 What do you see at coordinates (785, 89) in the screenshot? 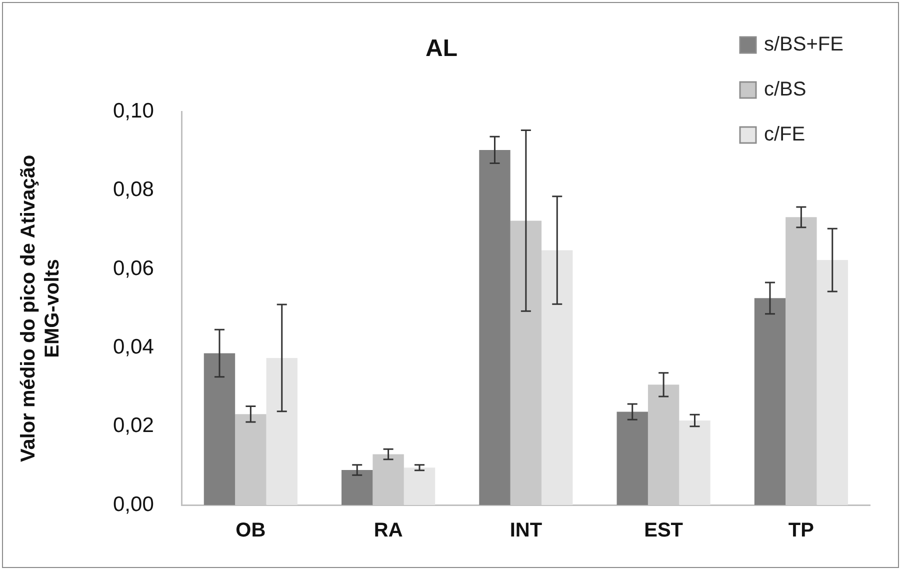
I see `legend-label: c/BS` at bounding box center [785, 89].